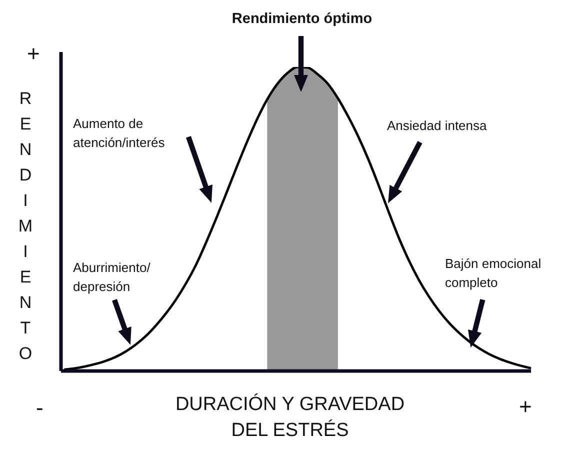  I want to click on x-axis-title: DURACIÓN Y GRAVEDAD DEL ESTRÉS, so click(290, 417).